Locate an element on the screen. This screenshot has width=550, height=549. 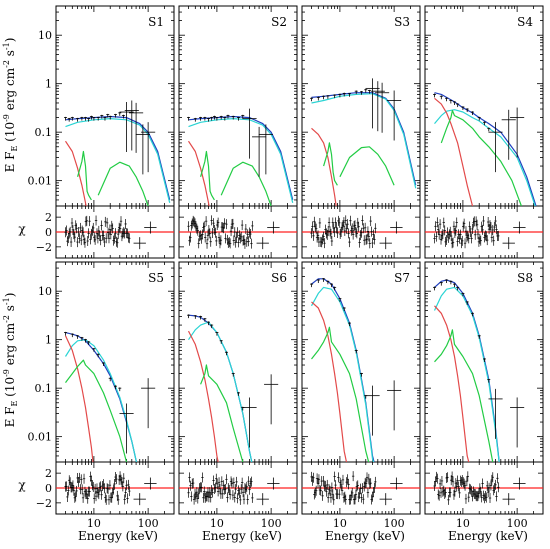
residual-tick-label: 2 is located at coordinates (48, 473).